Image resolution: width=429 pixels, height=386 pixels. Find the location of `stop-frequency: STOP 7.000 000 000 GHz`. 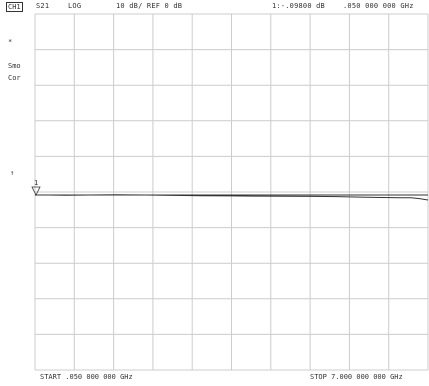

stop-frequency: STOP 7.000 000 000 GHz is located at coordinates (356, 377).